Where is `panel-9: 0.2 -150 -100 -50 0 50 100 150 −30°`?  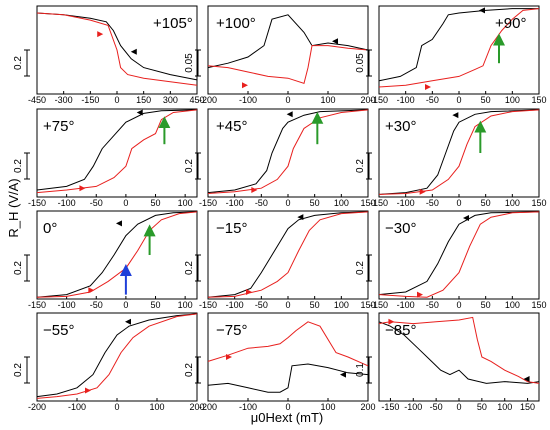
panel-9: 0.2 -150 -100 -50 0 50 100 150 −30° is located at coordinates (451, 260).